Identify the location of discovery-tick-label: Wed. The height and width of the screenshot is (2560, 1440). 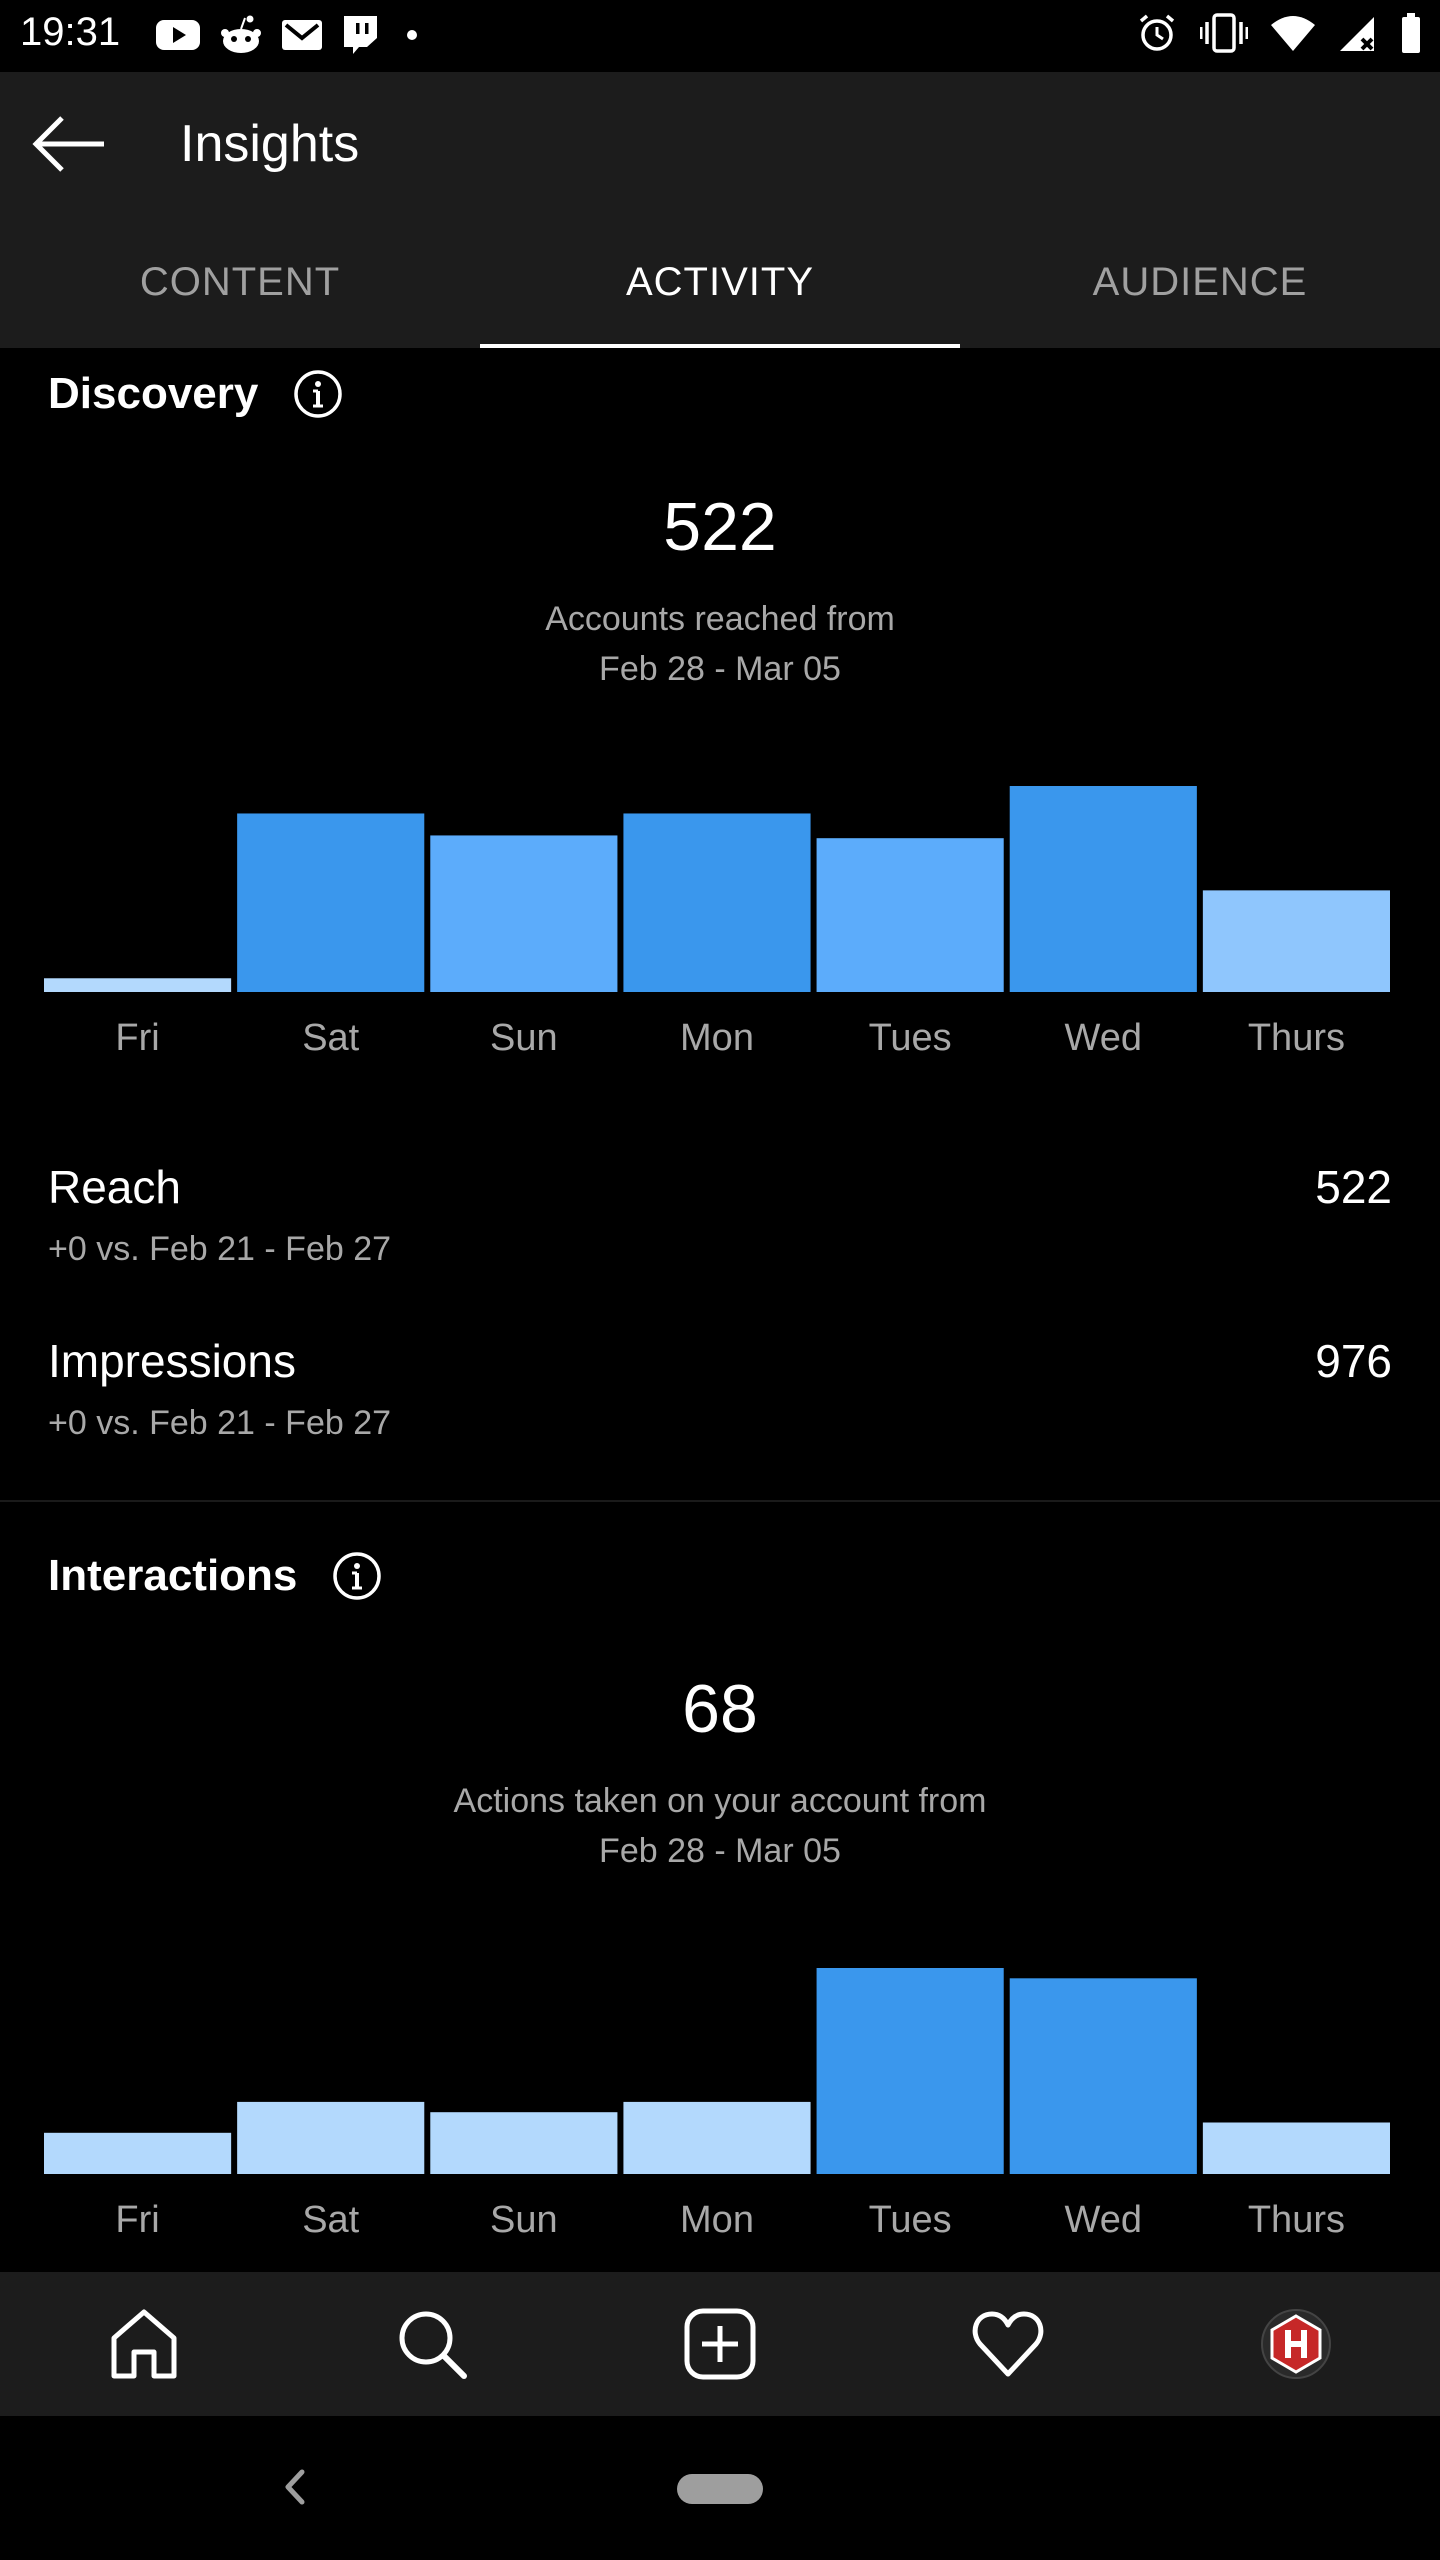
(1103, 1038).